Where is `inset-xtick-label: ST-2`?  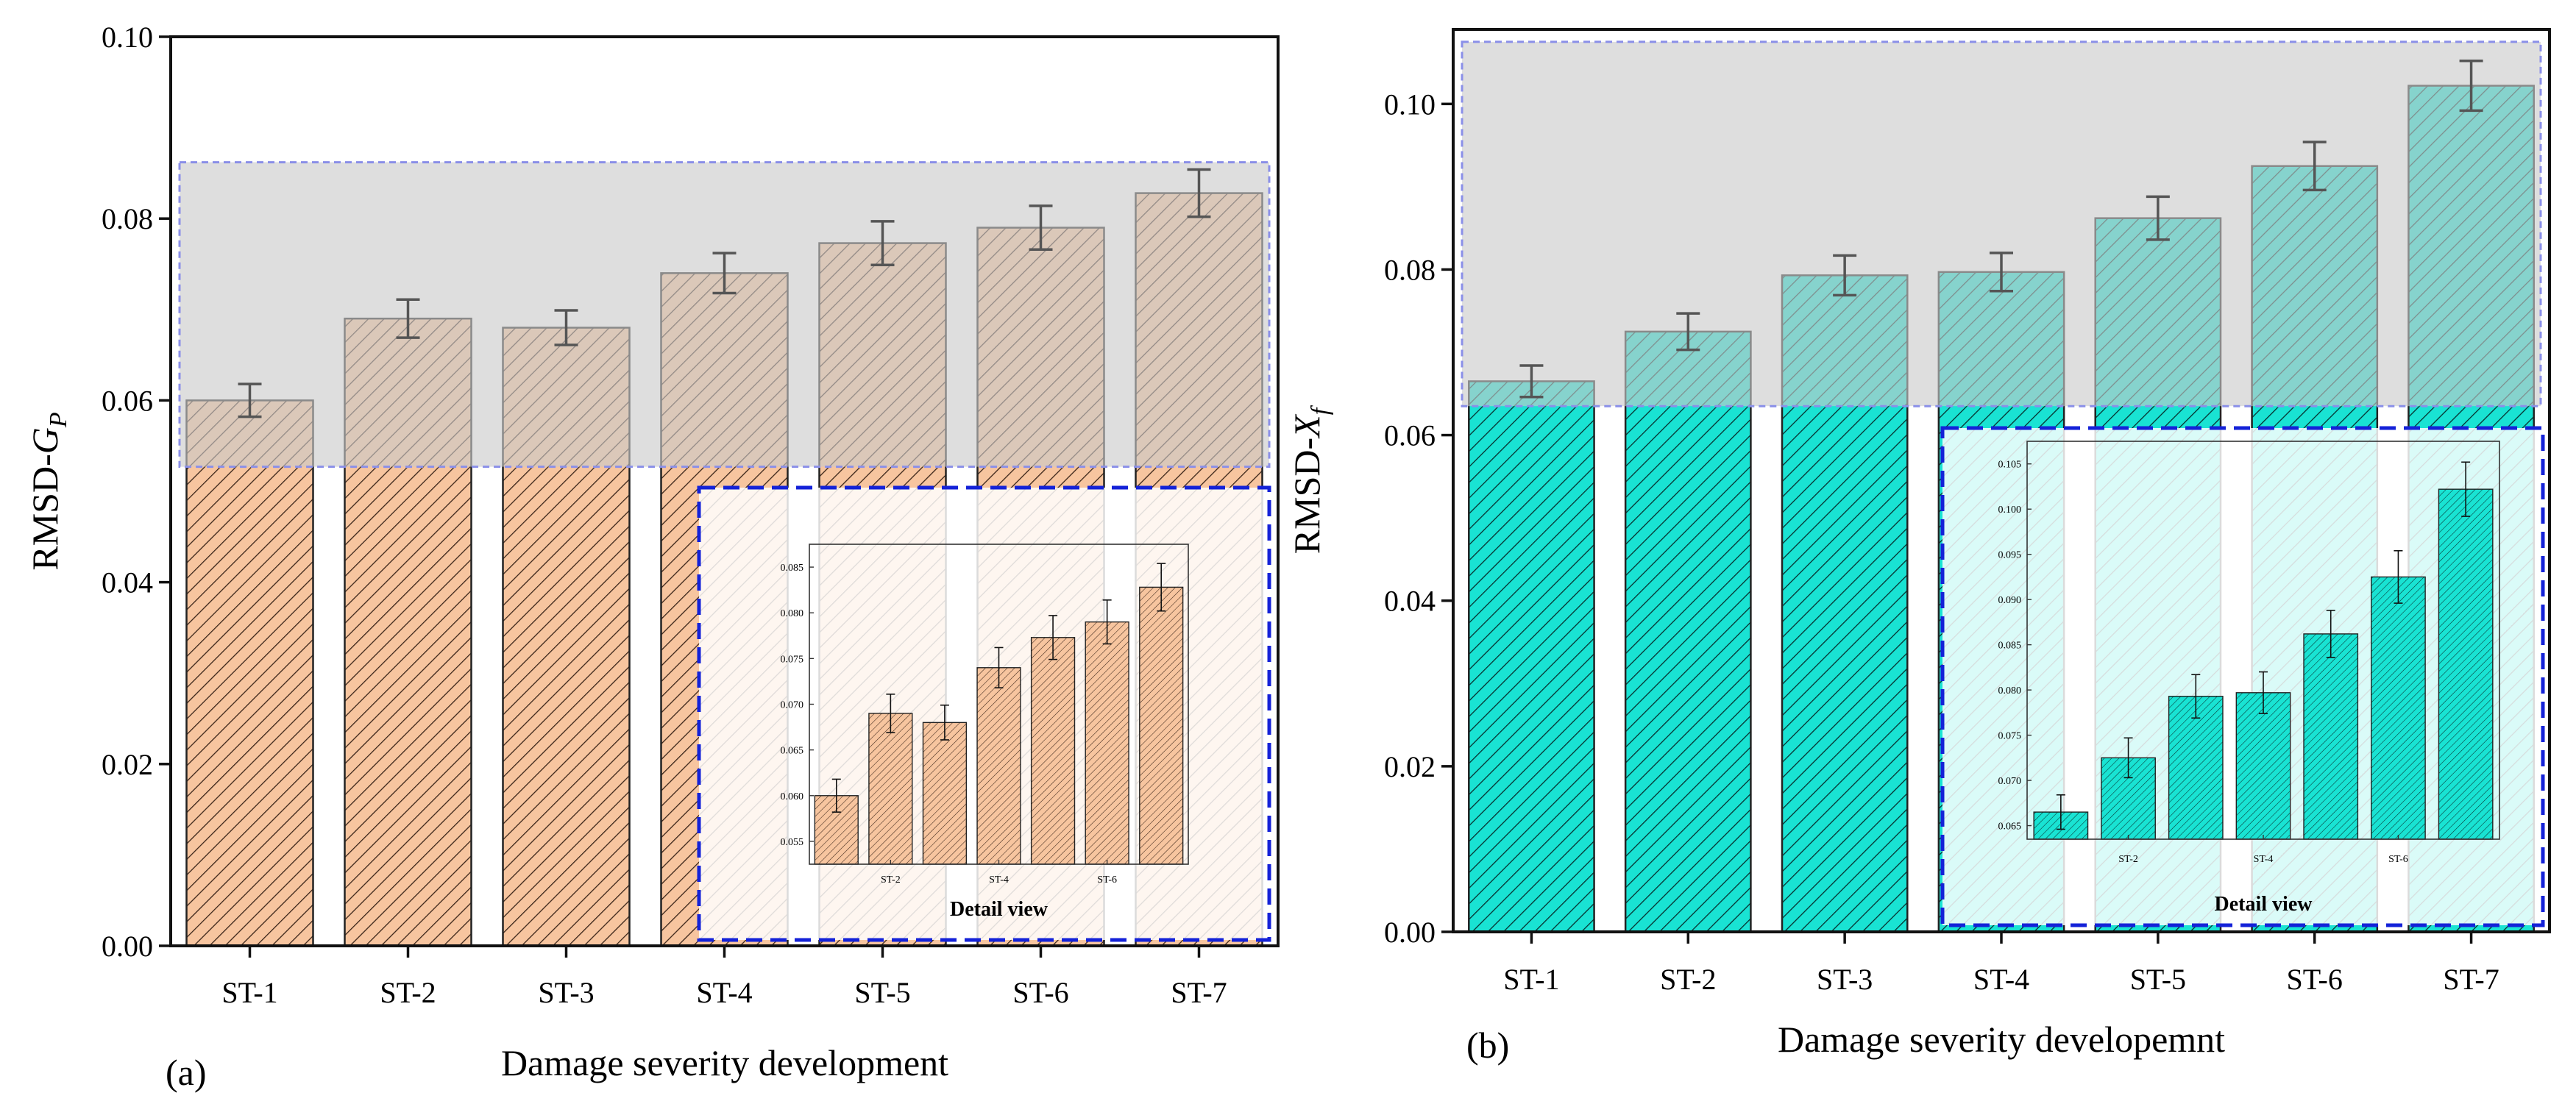 inset-xtick-label: ST-2 is located at coordinates (2128, 859).